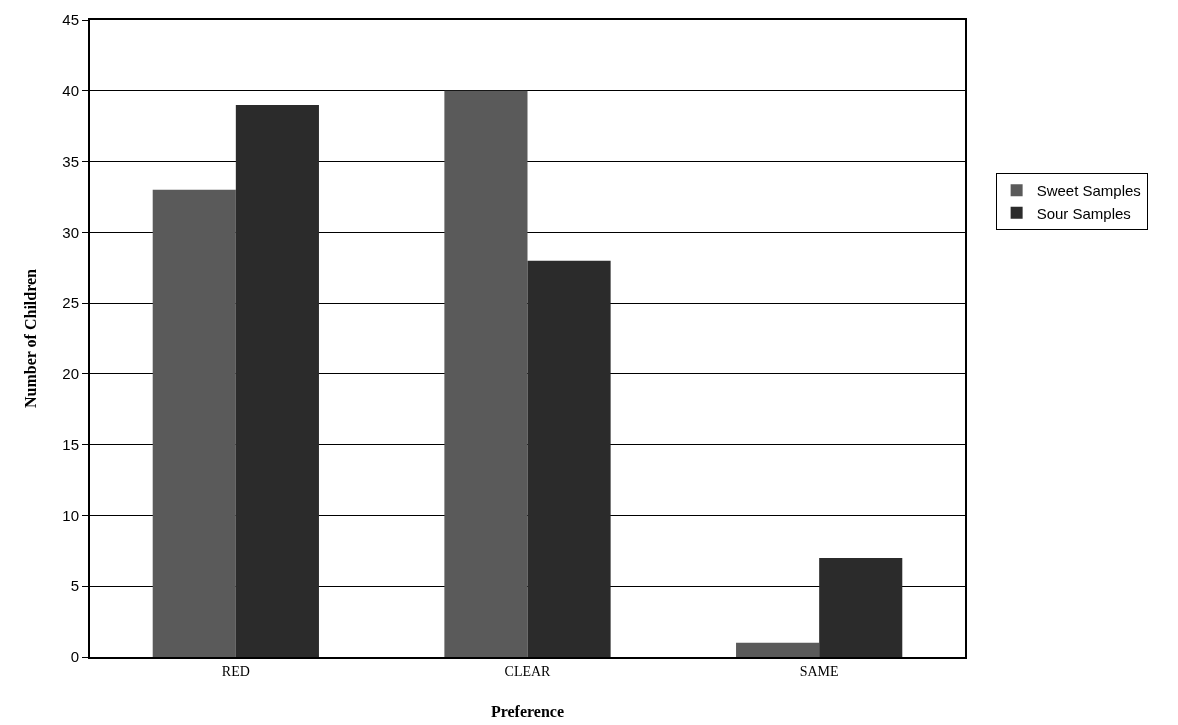 This screenshot has width=1178, height=725. What do you see at coordinates (74, 586) in the screenshot?
I see `y-tick-label: 5` at bounding box center [74, 586].